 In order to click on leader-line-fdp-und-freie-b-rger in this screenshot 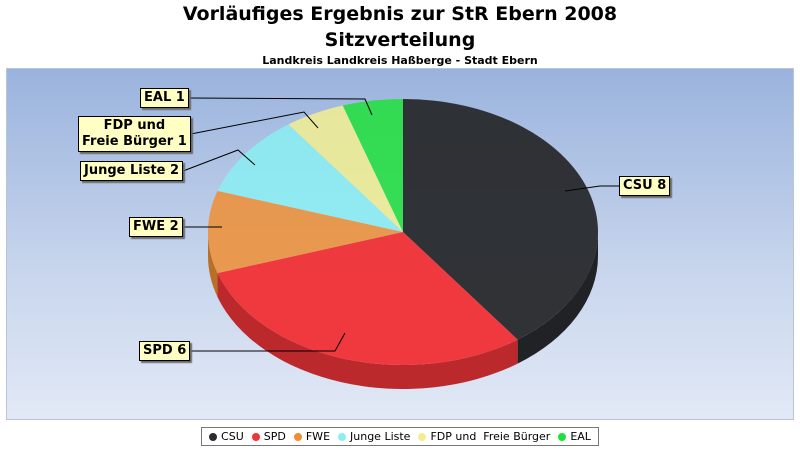, I will do `click(254, 123)`.